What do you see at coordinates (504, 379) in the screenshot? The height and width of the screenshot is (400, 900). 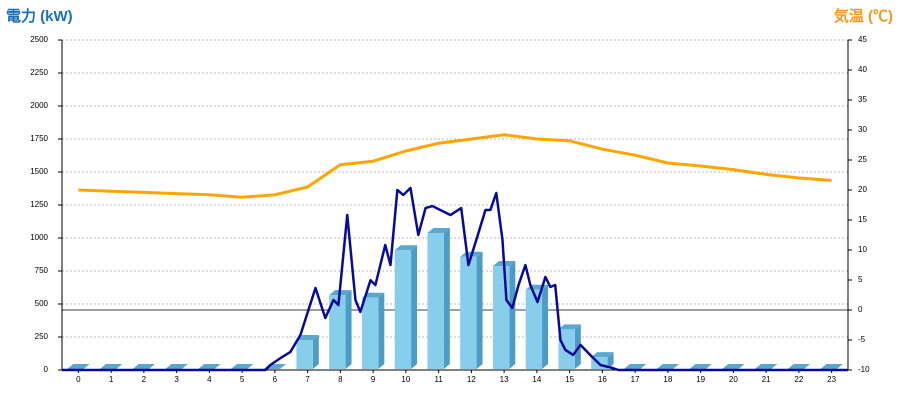 I see `x-tick-label: 13` at bounding box center [504, 379].